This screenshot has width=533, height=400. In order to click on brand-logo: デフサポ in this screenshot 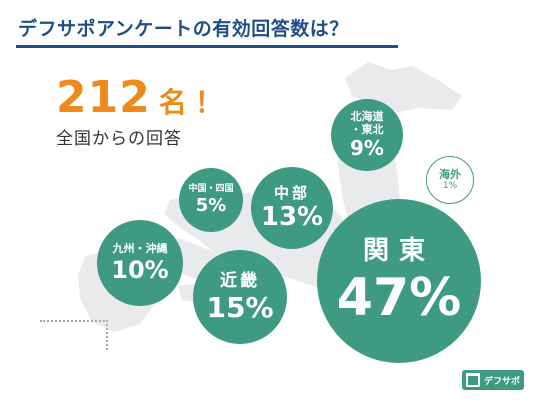, I will do `click(493, 380)`.